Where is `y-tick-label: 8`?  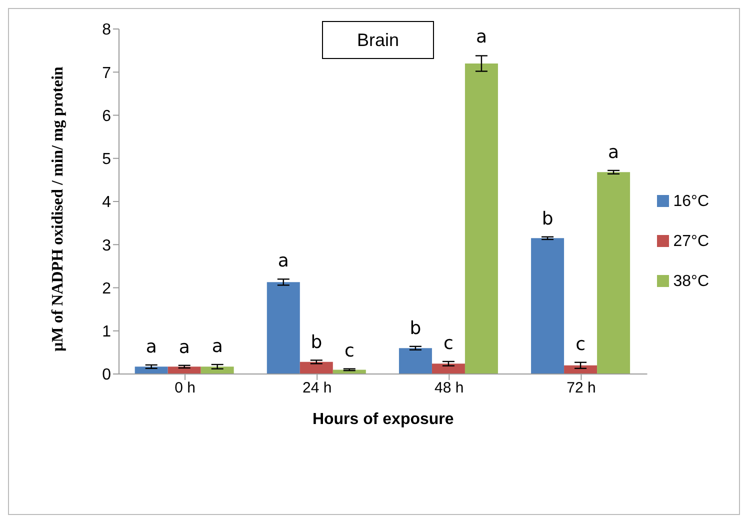 y-tick-label: 8 is located at coordinates (107, 30).